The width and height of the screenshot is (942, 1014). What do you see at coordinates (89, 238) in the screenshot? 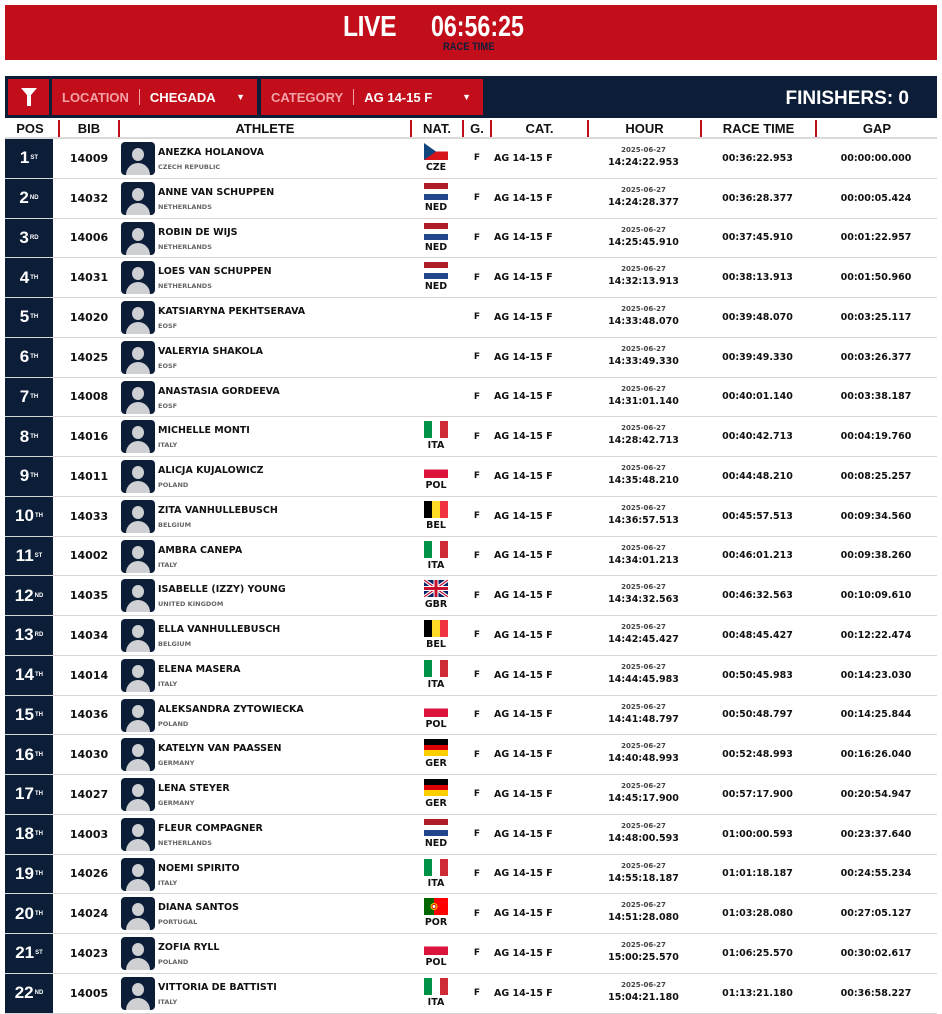
I see `bib-number: 14006` at bounding box center [89, 238].